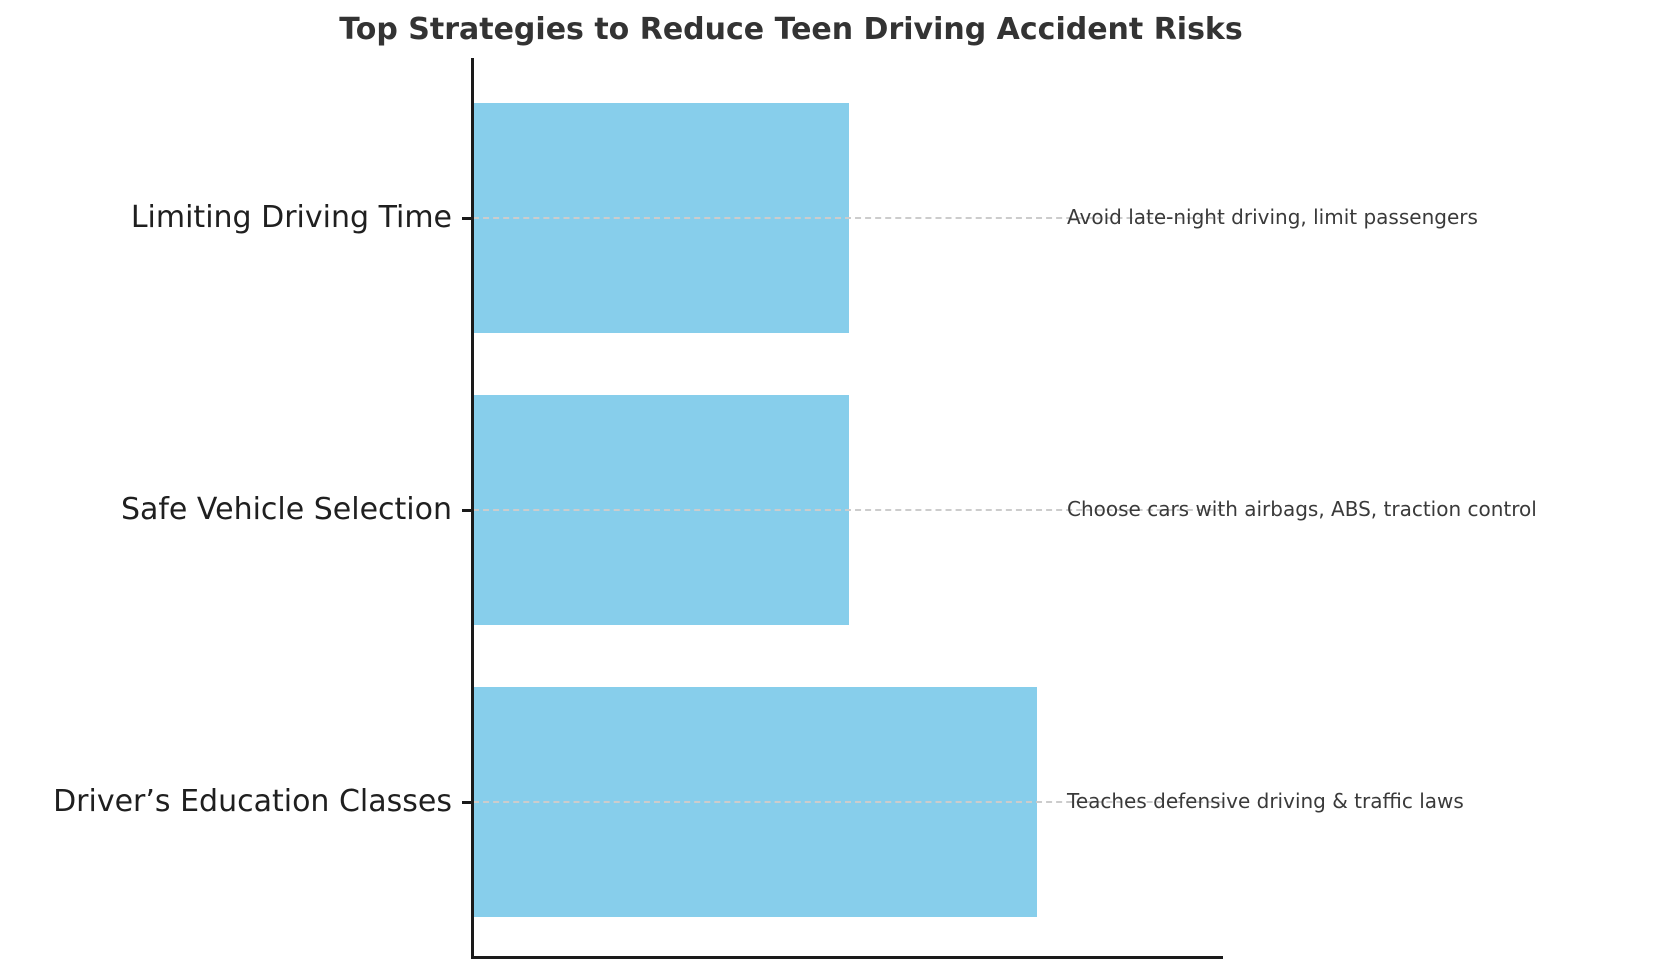  What do you see at coordinates (286, 509) in the screenshot?
I see `category-label: Safe Vehicle Selection` at bounding box center [286, 509].